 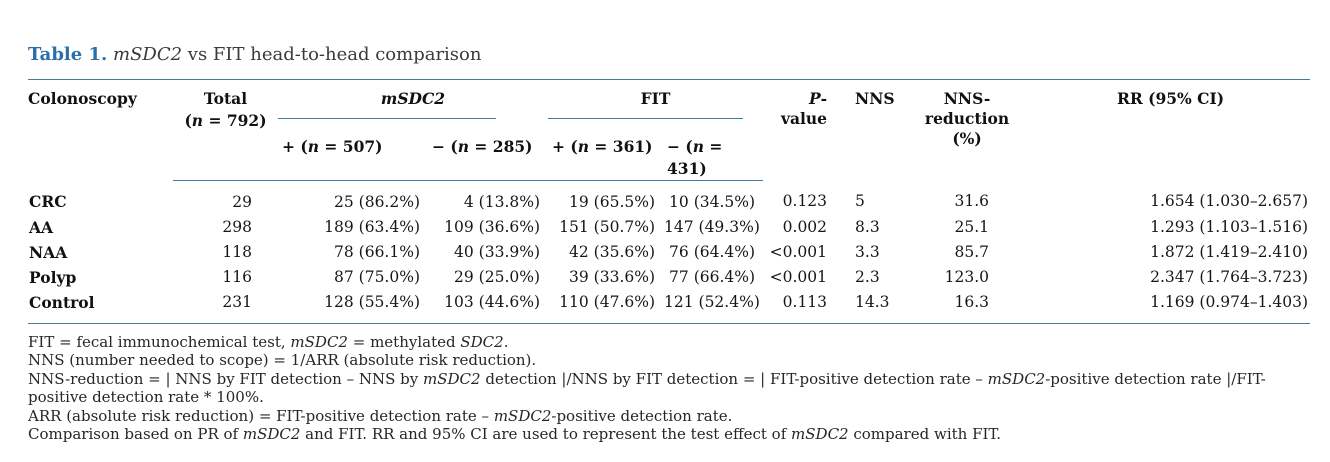 What do you see at coordinates (237, 251) in the screenshot?
I see `cell-total: 118` at bounding box center [237, 251].